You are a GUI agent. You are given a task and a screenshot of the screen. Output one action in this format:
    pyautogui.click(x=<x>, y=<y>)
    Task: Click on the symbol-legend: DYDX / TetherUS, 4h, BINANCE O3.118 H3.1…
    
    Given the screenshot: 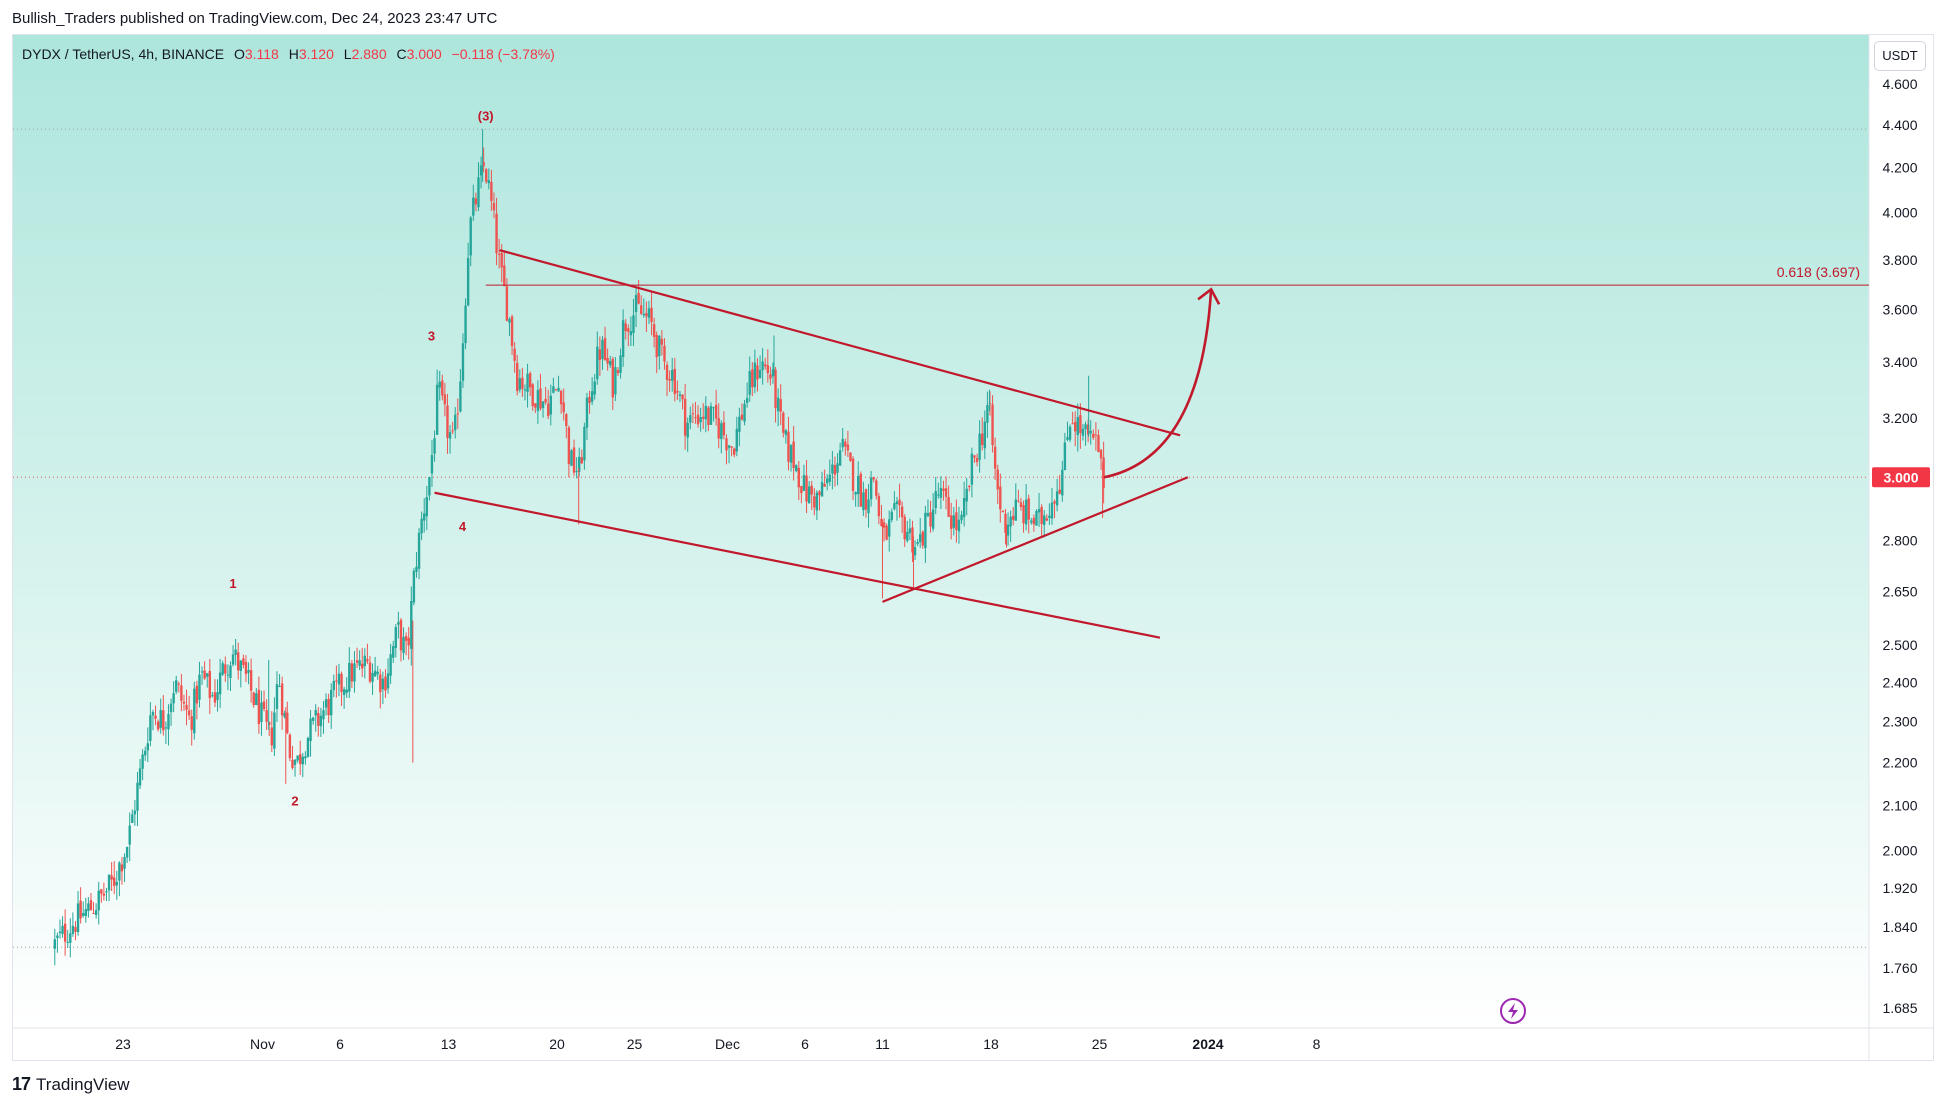 What is the action you would take?
    pyautogui.click(x=288, y=54)
    